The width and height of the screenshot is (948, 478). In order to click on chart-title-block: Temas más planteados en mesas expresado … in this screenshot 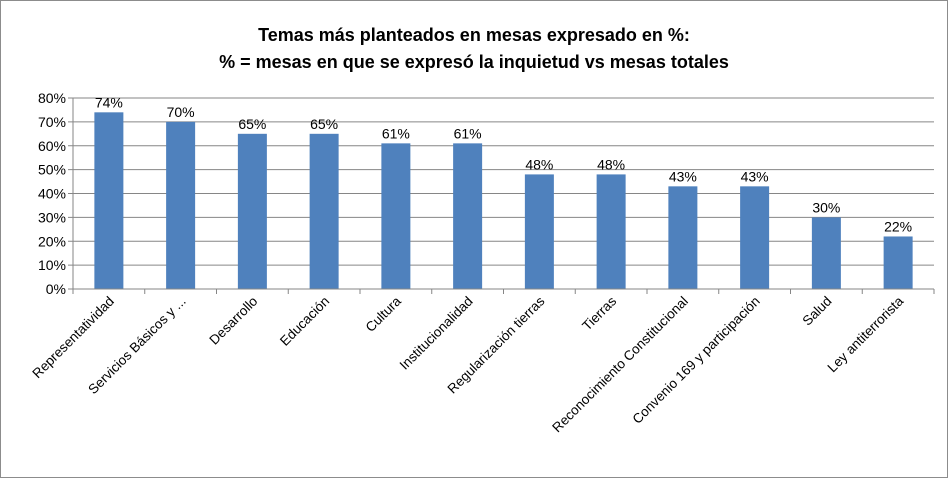, I will do `click(474, 49)`.